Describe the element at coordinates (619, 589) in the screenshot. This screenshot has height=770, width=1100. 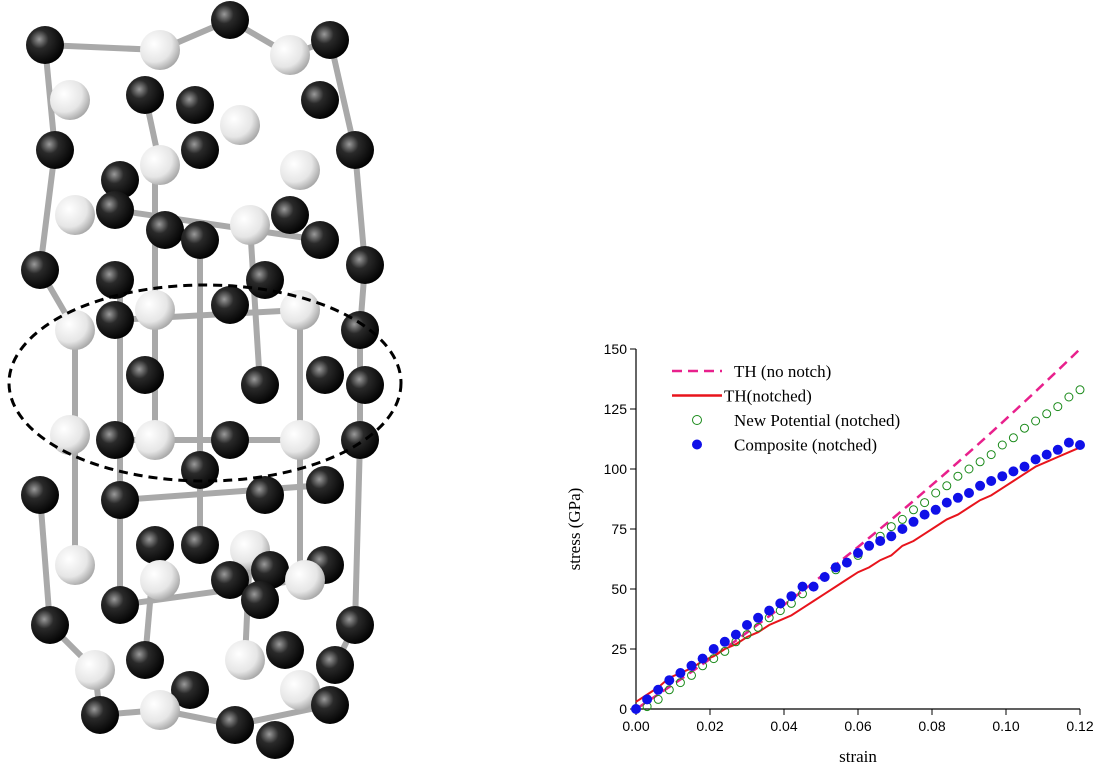
I see `y-tick-label: 50` at that location.